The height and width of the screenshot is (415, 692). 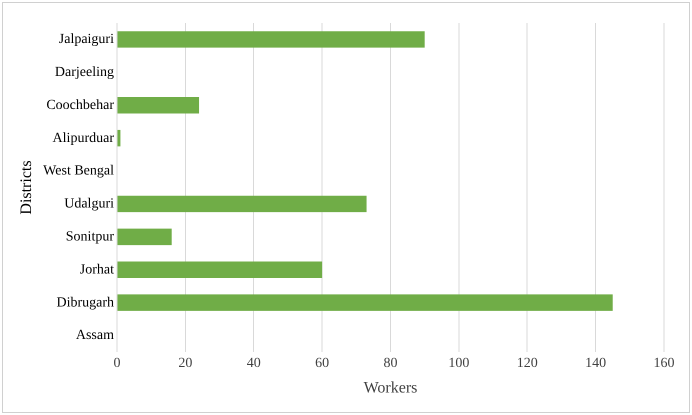 I want to click on y-tick-label: Darjeeling, so click(x=84, y=72).